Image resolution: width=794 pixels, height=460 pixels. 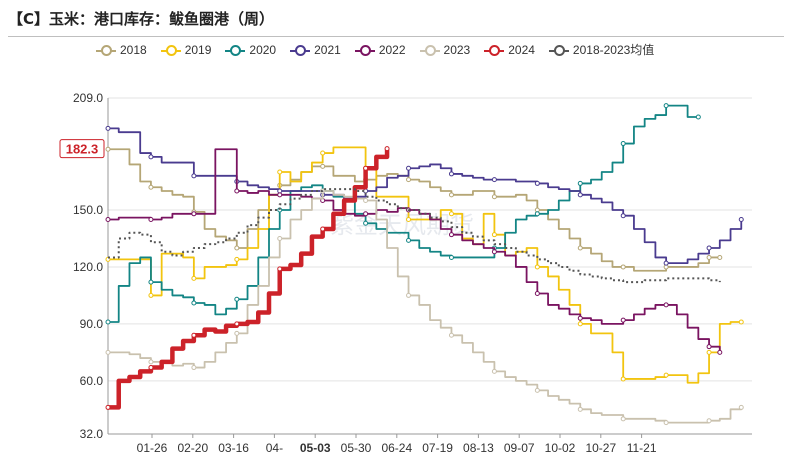 I want to click on y-tick-label: 60.0, so click(x=92, y=381).